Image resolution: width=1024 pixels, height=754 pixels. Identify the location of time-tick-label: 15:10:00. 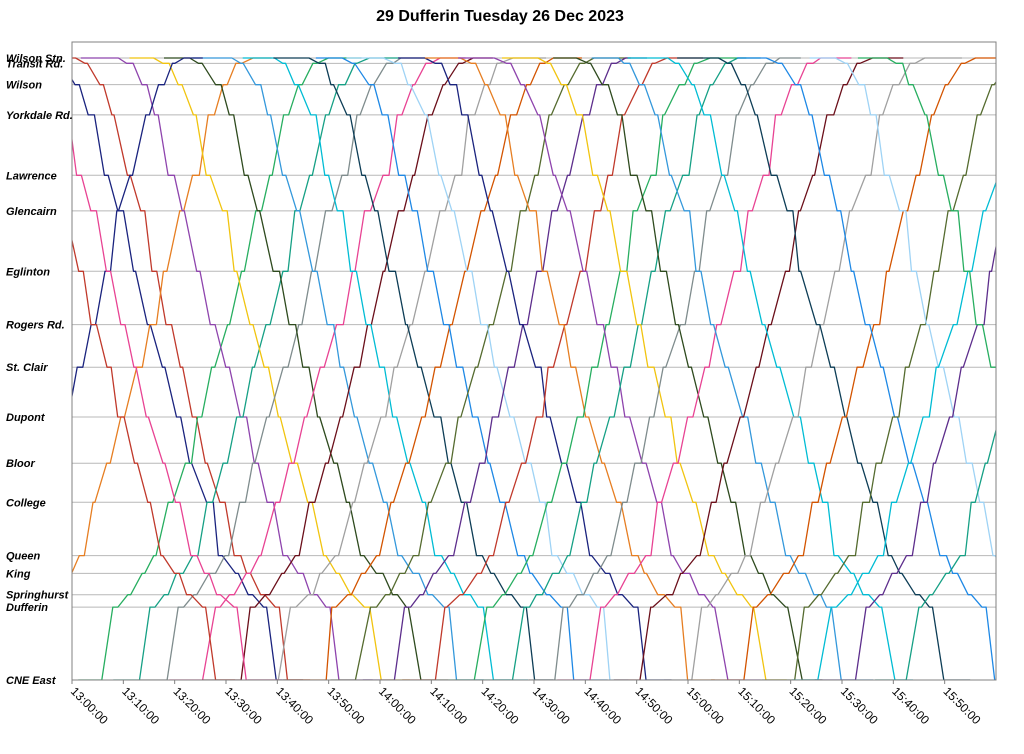
(756, 705).